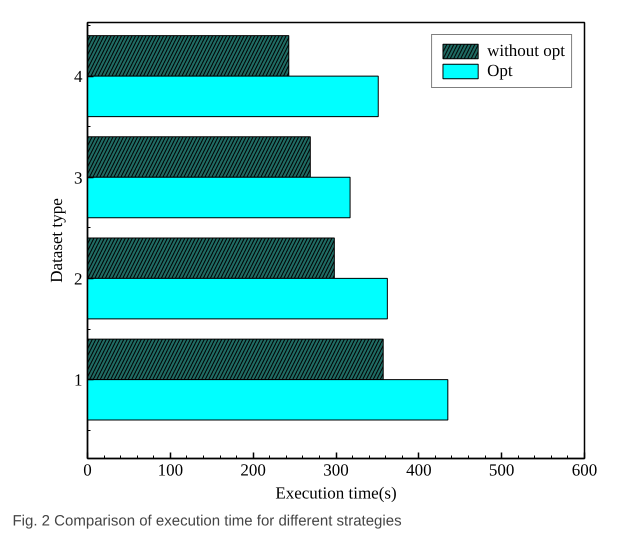 The width and height of the screenshot is (623, 542). What do you see at coordinates (56, 240) in the screenshot?
I see `y-axis-title: Dataset type` at bounding box center [56, 240].